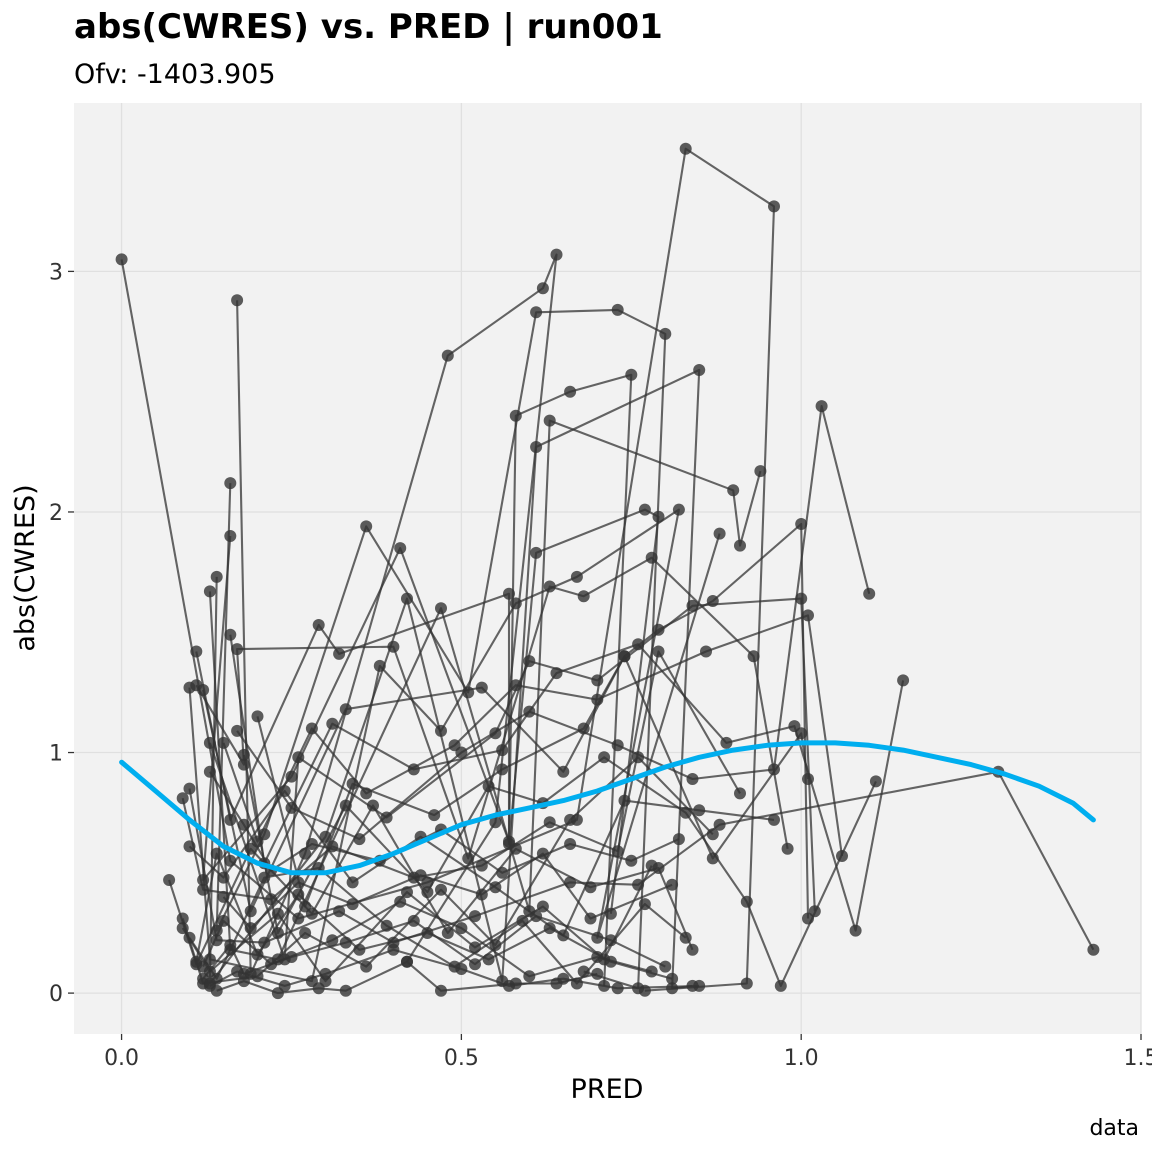  What do you see at coordinates (56, 994) in the screenshot?
I see `y-tick-label: 0` at bounding box center [56, 994].